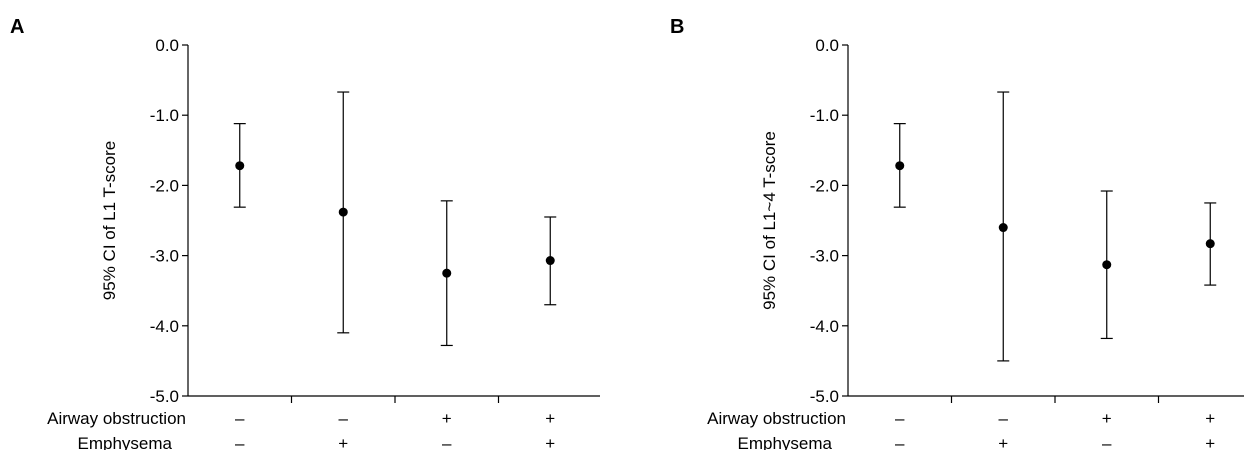  I want to click on panel-label: B, so click(677, 27).